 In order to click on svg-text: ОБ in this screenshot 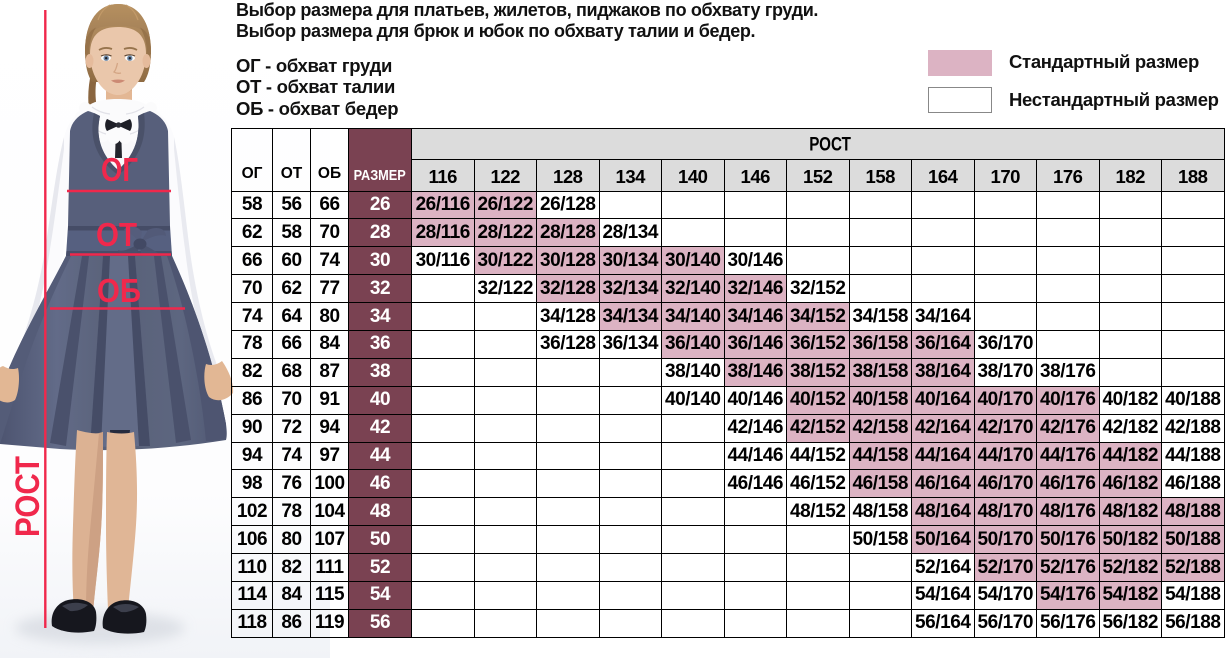, I will do `click(119, 290)`.